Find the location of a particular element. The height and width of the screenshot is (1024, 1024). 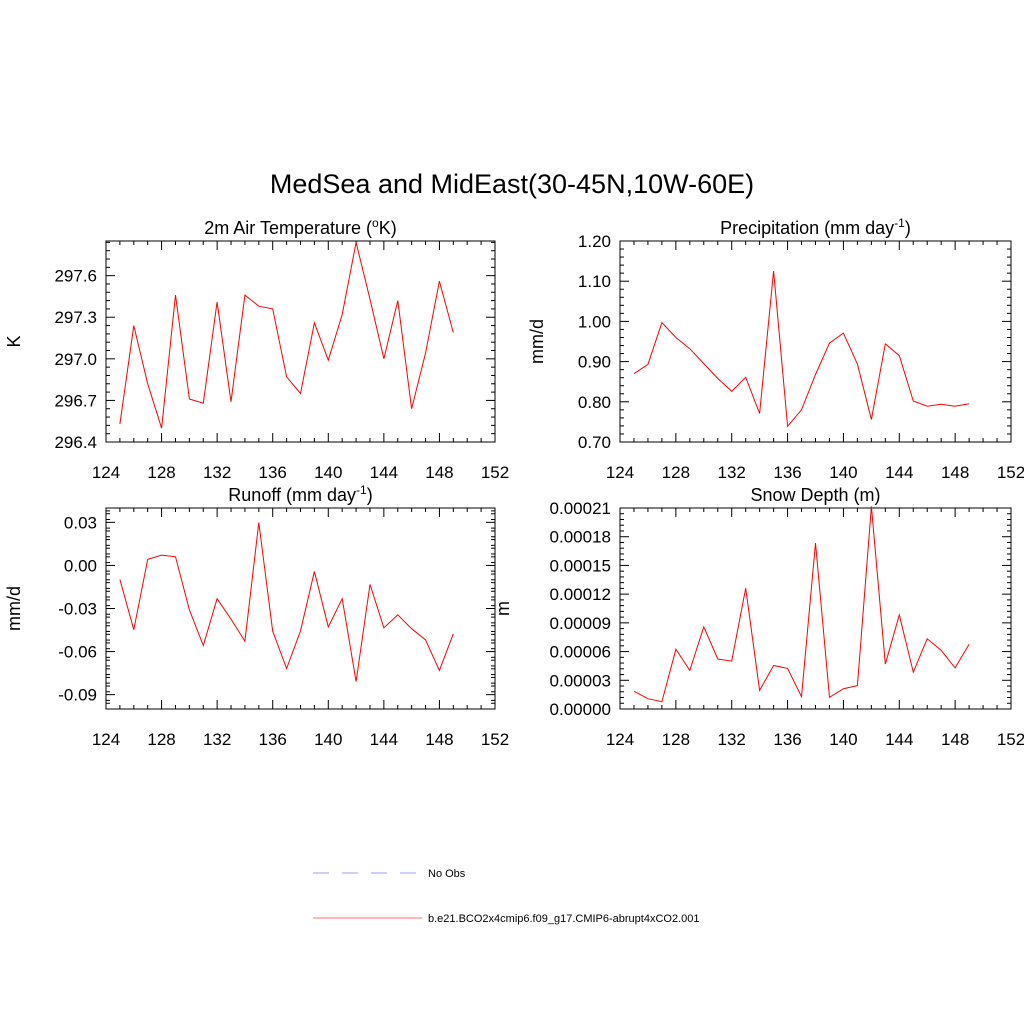

y-tick-label: 0.80 is located at coordinates (594, 402).